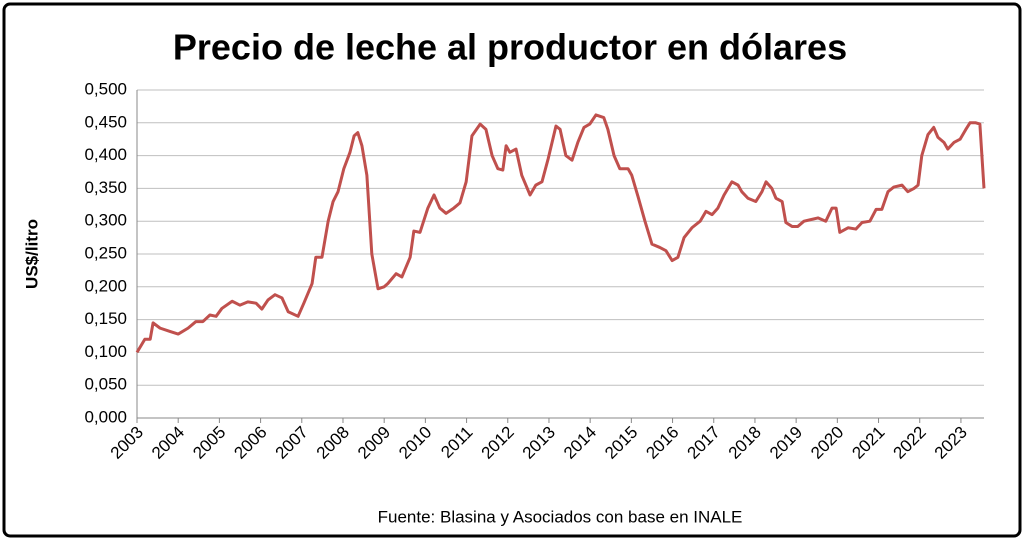 The width and height of the screenshot is (1024, 540). Describe the element at coordinates (105, 318) in the screenshot. I see `y-tick-label: 0,150` at that location.